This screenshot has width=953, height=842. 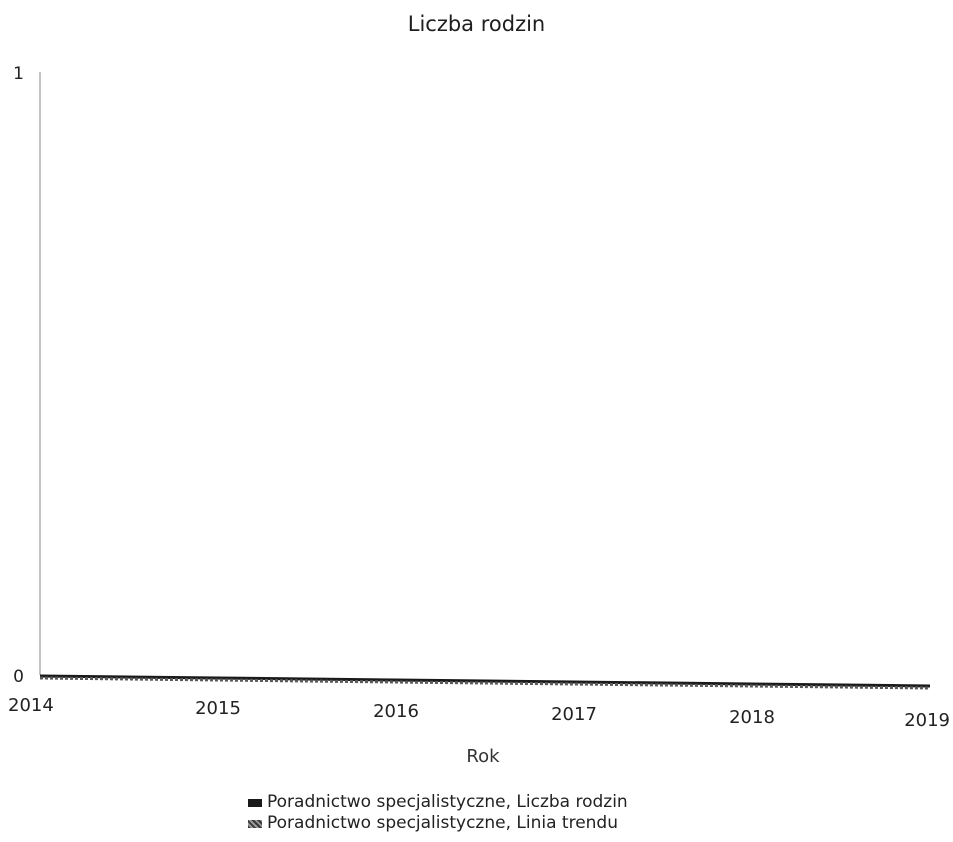 I want to click on series-line-linia-trendu, so click(x=485, y=683).